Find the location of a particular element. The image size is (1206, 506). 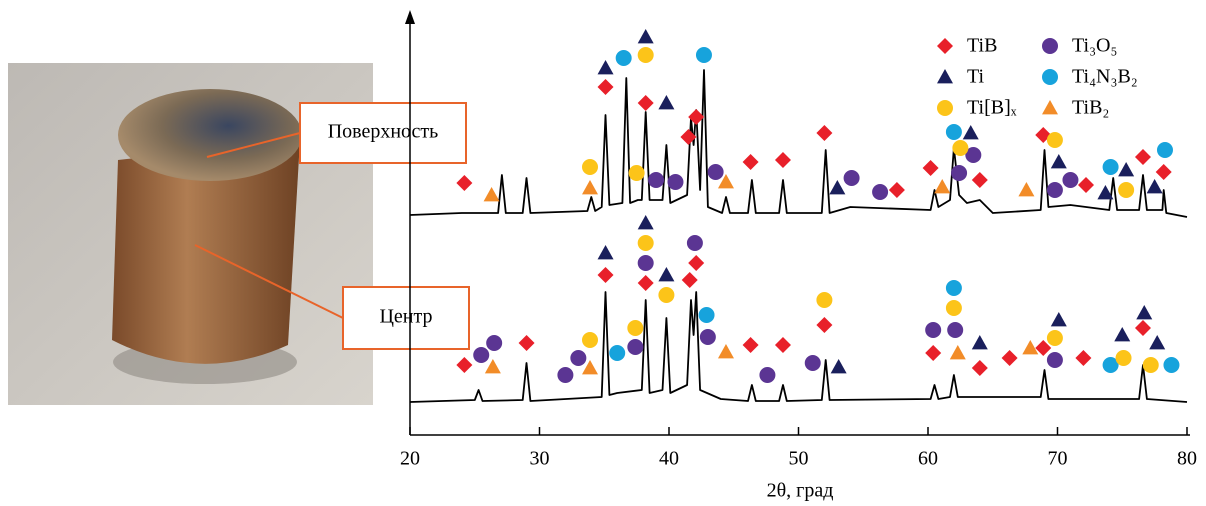

cylinder-top is located at coordinates (210, 135).